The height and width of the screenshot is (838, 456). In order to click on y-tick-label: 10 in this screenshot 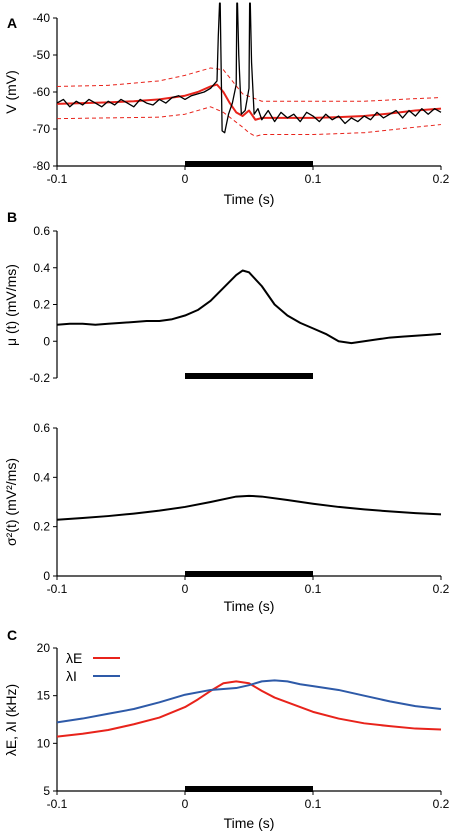, I will do `click(44, 743)`.